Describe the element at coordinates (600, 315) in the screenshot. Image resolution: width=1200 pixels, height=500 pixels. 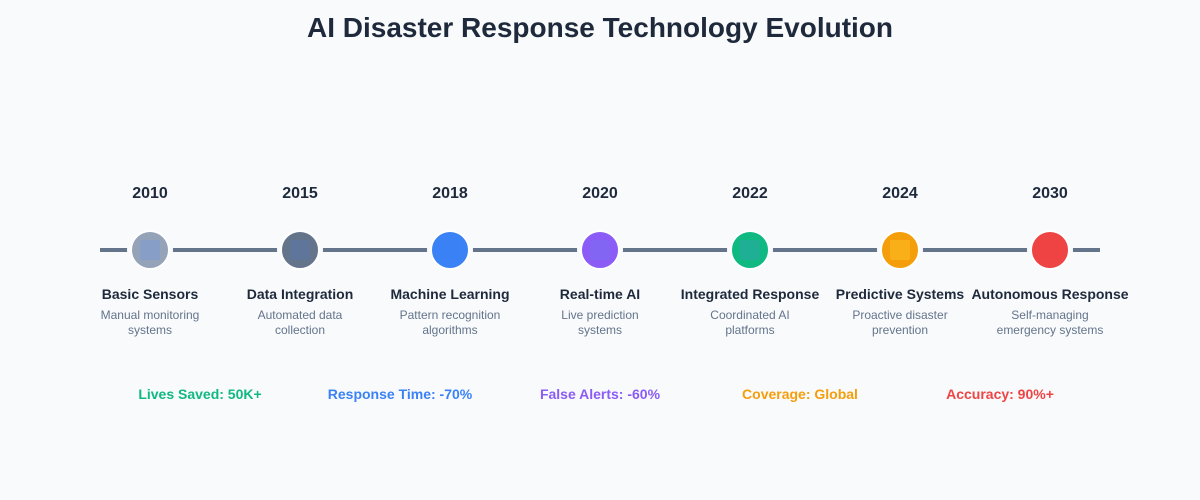
I see `milestone-description-line: Live prediction` at that location.